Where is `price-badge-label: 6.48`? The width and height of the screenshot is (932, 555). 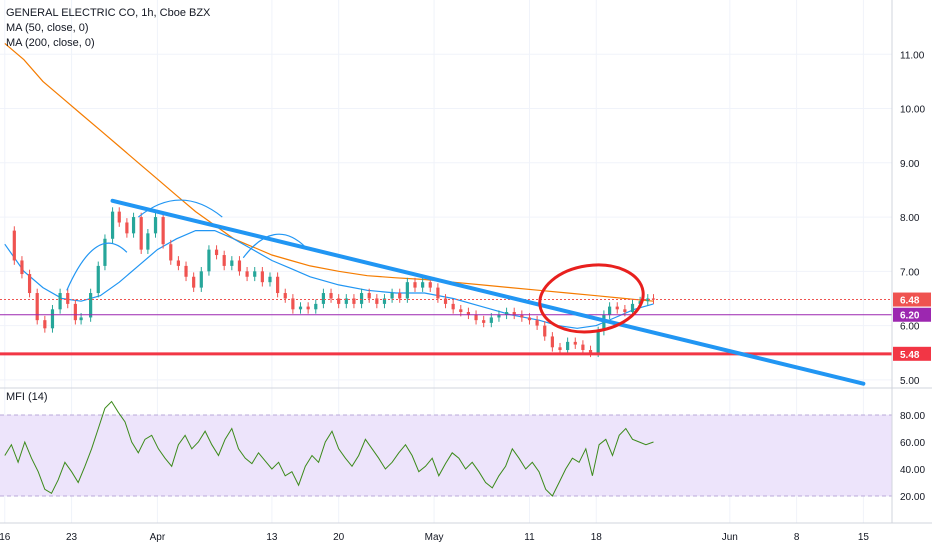
price-badge-label: 6.48 is located at coordinates (910, 301).